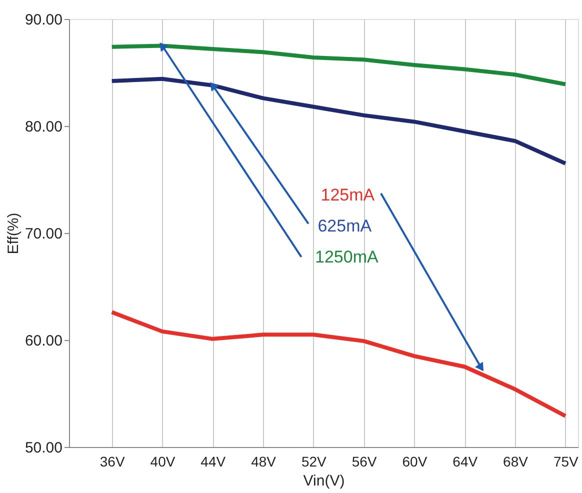  Describe the element at coordinates (324, 481) in the screenshot. I see `x-axis-title: Vin(V)` at that location.